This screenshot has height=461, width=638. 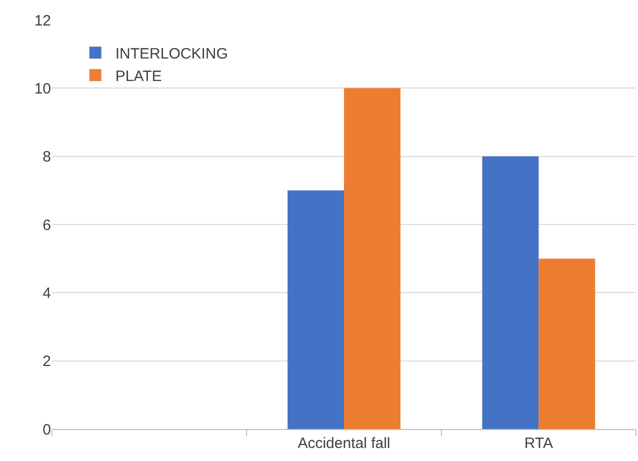 What do you see at coordinates (46, 429) in the screenshot?
I see `y-tick-label: 0` at bounding box center [46, 429].